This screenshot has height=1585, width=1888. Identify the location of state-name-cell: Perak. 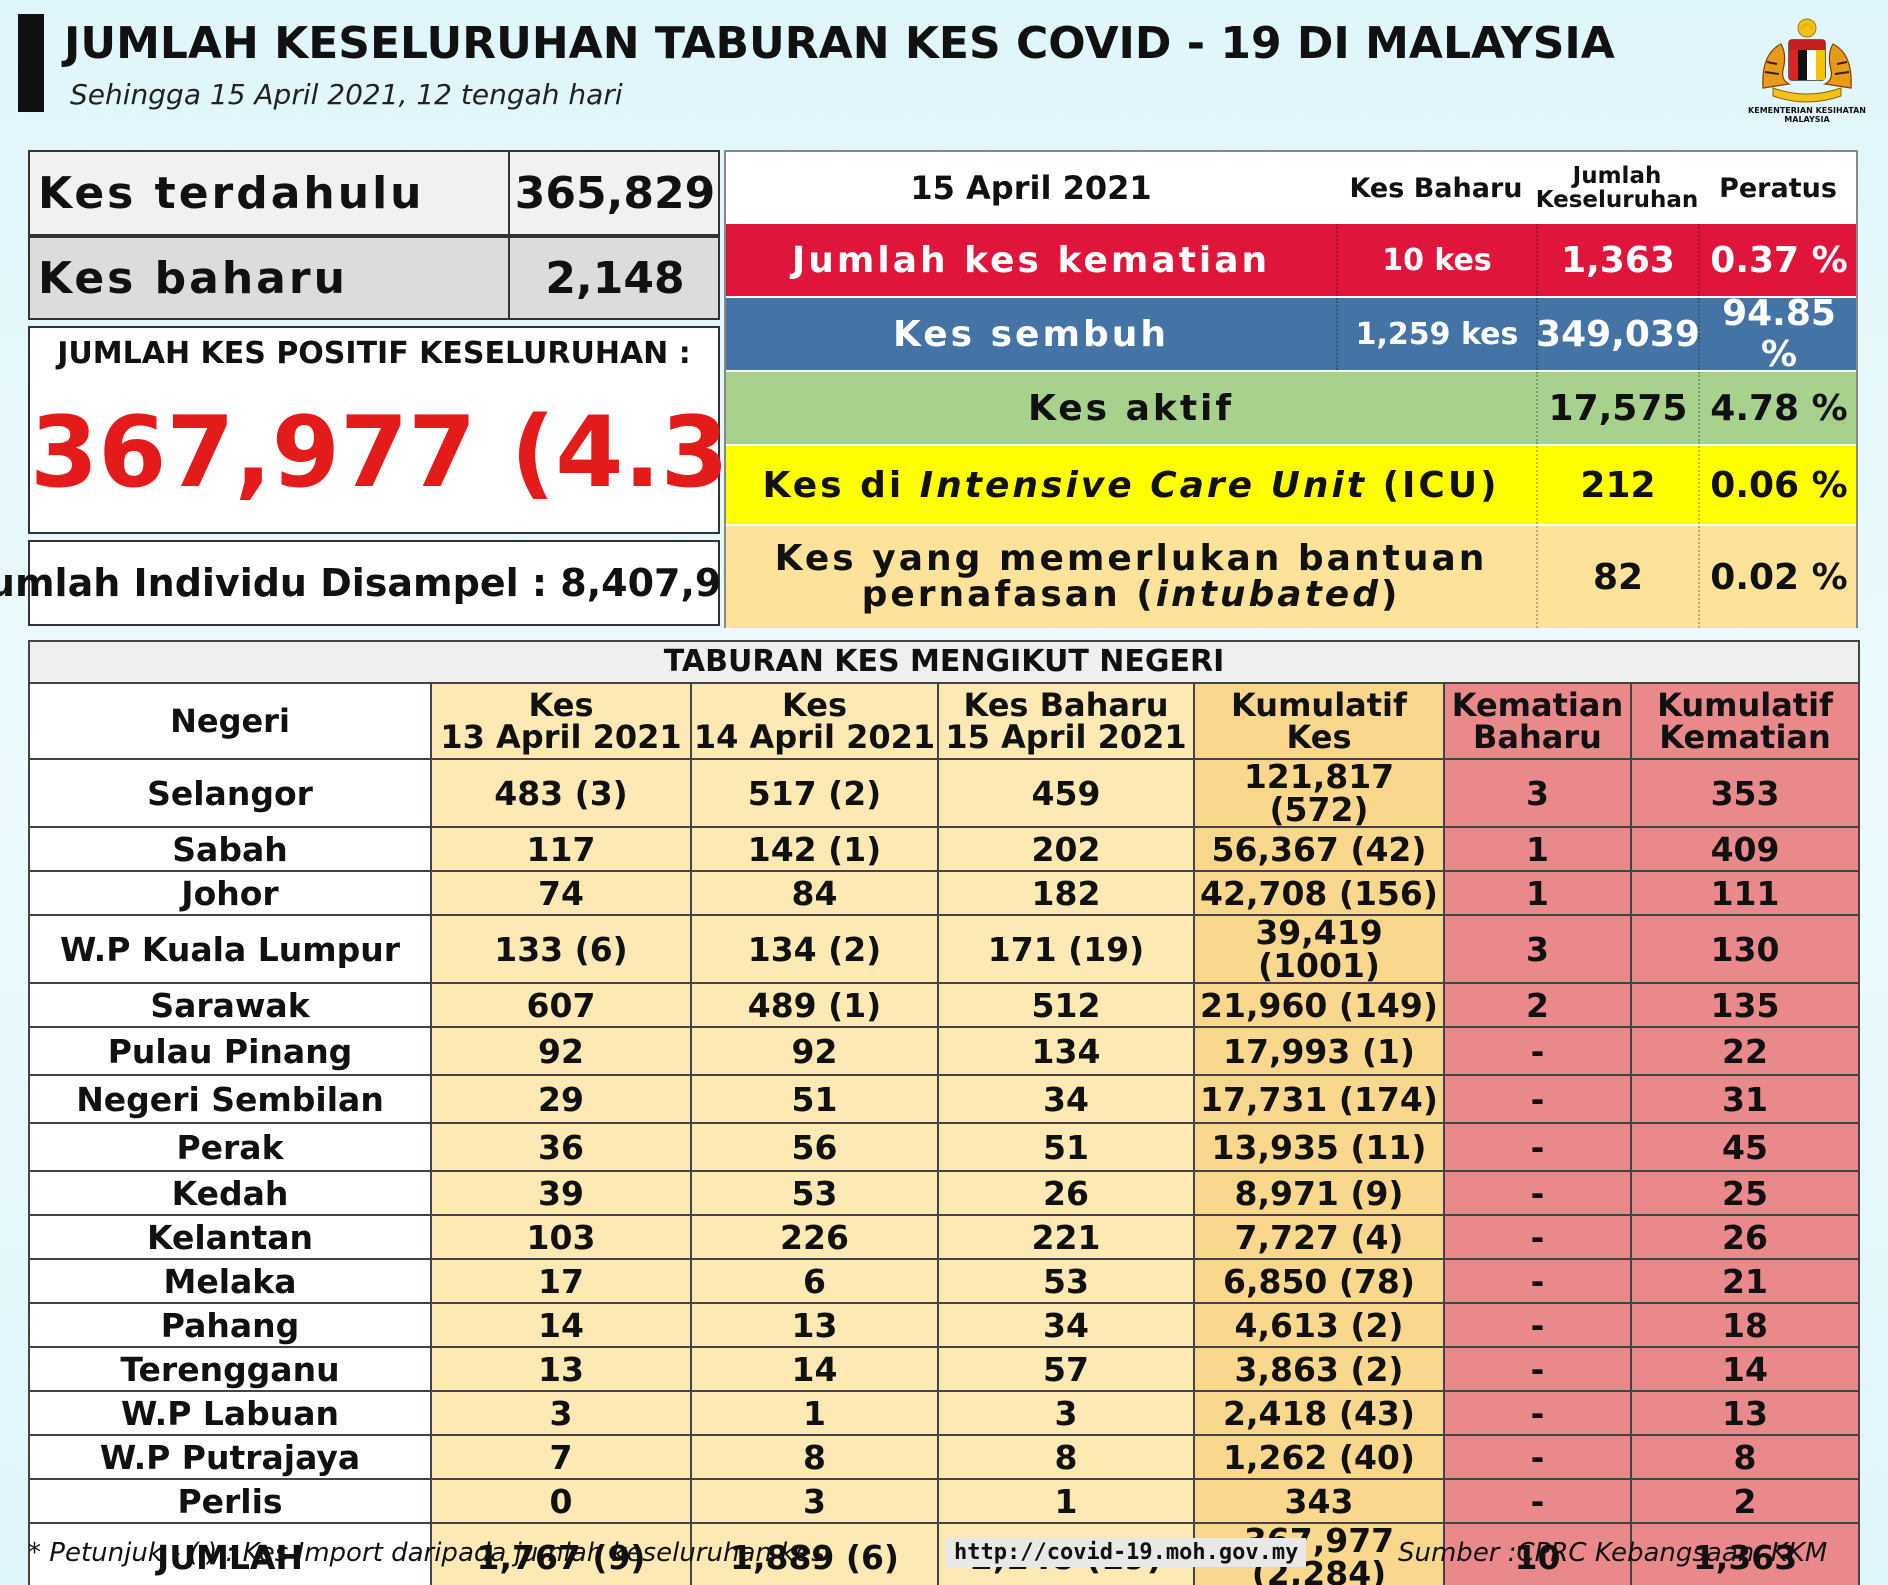
(230, 1147).